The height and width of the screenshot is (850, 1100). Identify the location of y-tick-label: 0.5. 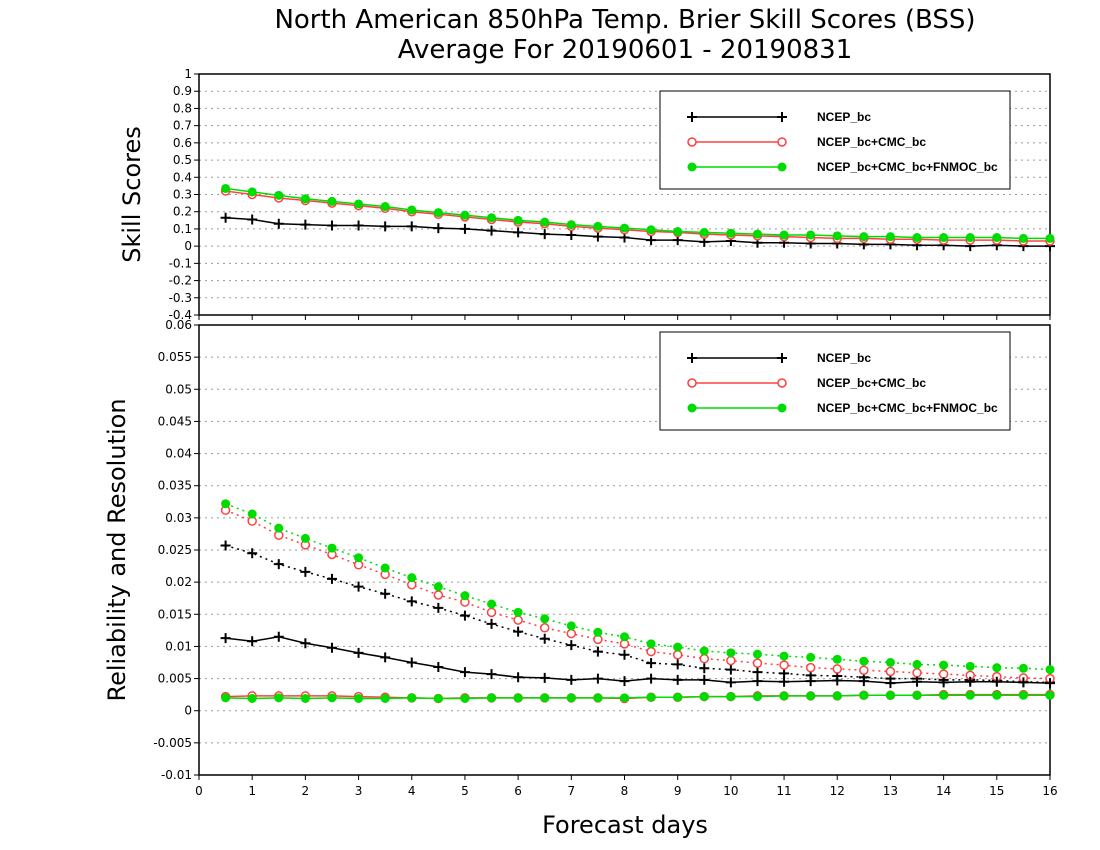
(182, 160).